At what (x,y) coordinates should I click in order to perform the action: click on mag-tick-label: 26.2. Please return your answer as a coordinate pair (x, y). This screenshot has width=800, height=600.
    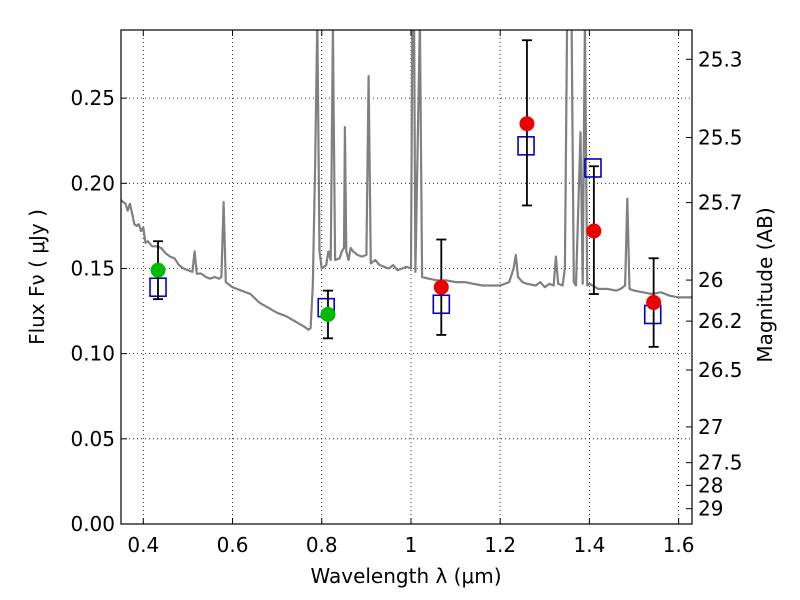
    Looking at the image, I should click on (720, 321).